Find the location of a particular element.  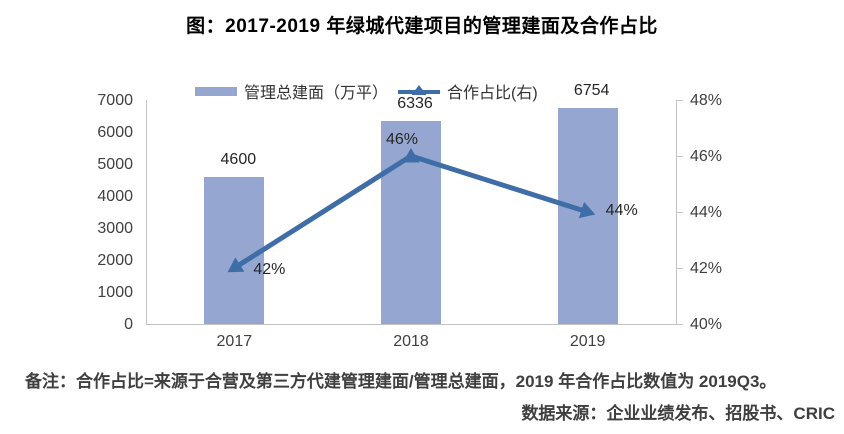

left-axis-tick-label: 3000 is located at coordinates (115, 228).